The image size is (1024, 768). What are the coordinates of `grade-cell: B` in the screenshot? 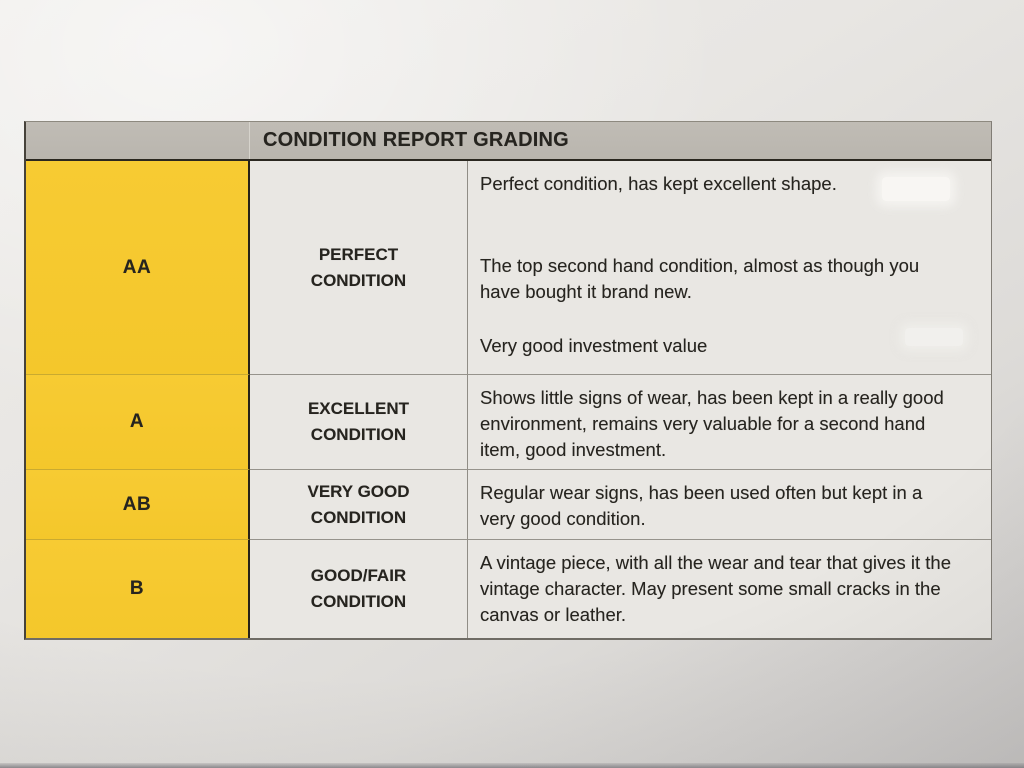 It's located at (138, 588).